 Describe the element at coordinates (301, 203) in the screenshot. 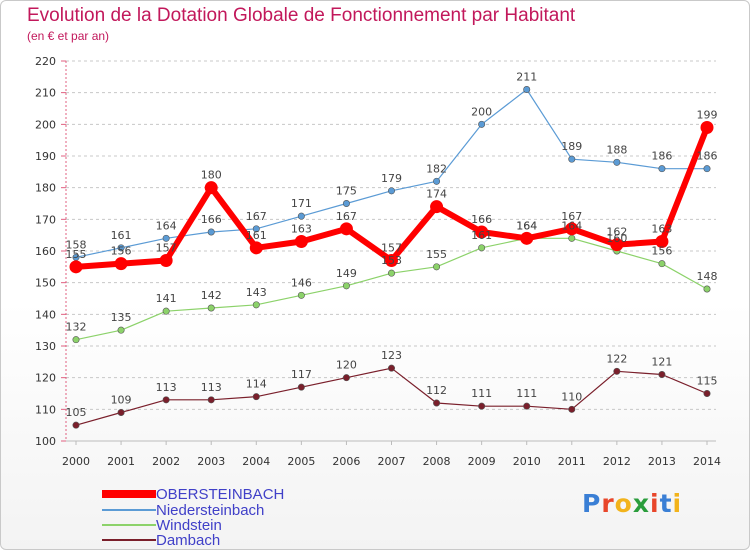

I see `data-label-niedersteinbach: 171` at that location.